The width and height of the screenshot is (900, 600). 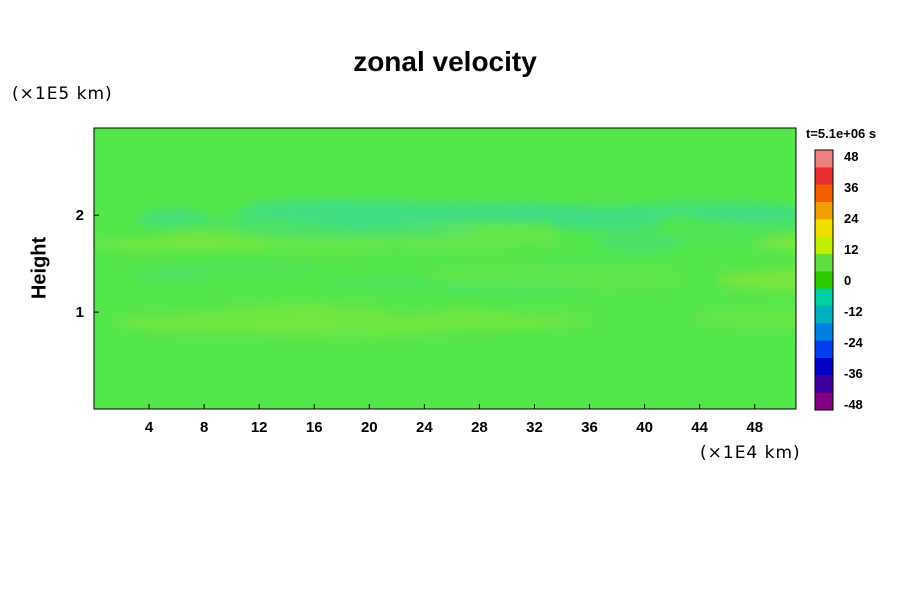 What do you see at coordinates (851, 187) in the screenshot?
I see `colorbar-tick-label: 36` at bounding box center [851, 187].